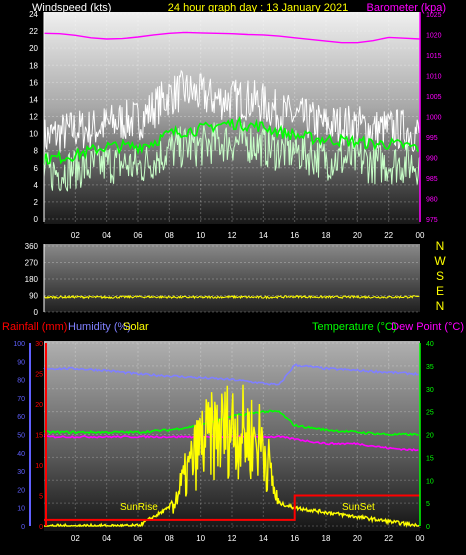 This screenshot has width=466, height=555. Describe the element at coordinates (440, 276) in the screenshot. I see `compass-letter: S` at that location.